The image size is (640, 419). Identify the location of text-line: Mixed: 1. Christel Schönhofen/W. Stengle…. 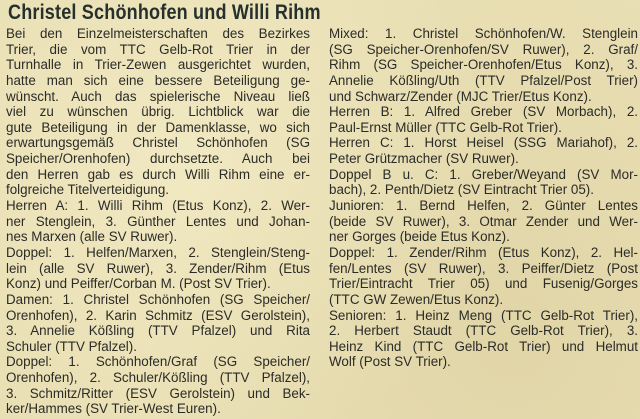
(483, 33).